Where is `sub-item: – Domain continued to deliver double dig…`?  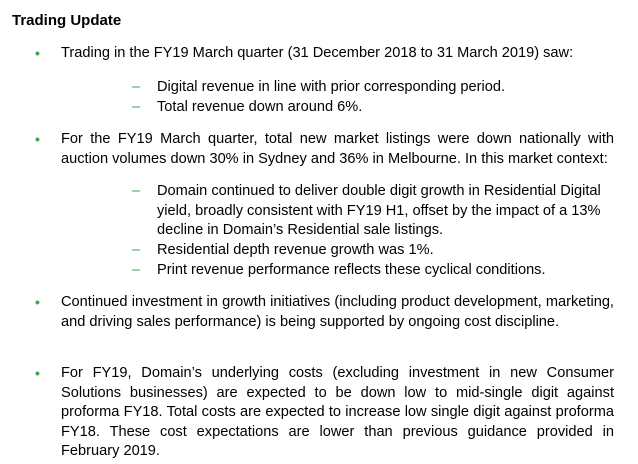 sub-item: – Domain continued to deliver double dig… is located at coordinates (373, 211).